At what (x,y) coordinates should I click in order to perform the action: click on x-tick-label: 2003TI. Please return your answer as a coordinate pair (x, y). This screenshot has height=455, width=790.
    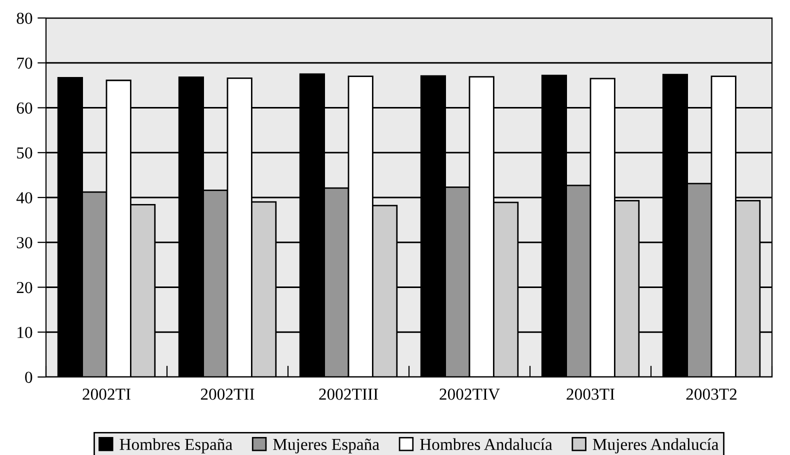
    Looking at the image, I should click on (590, 394).